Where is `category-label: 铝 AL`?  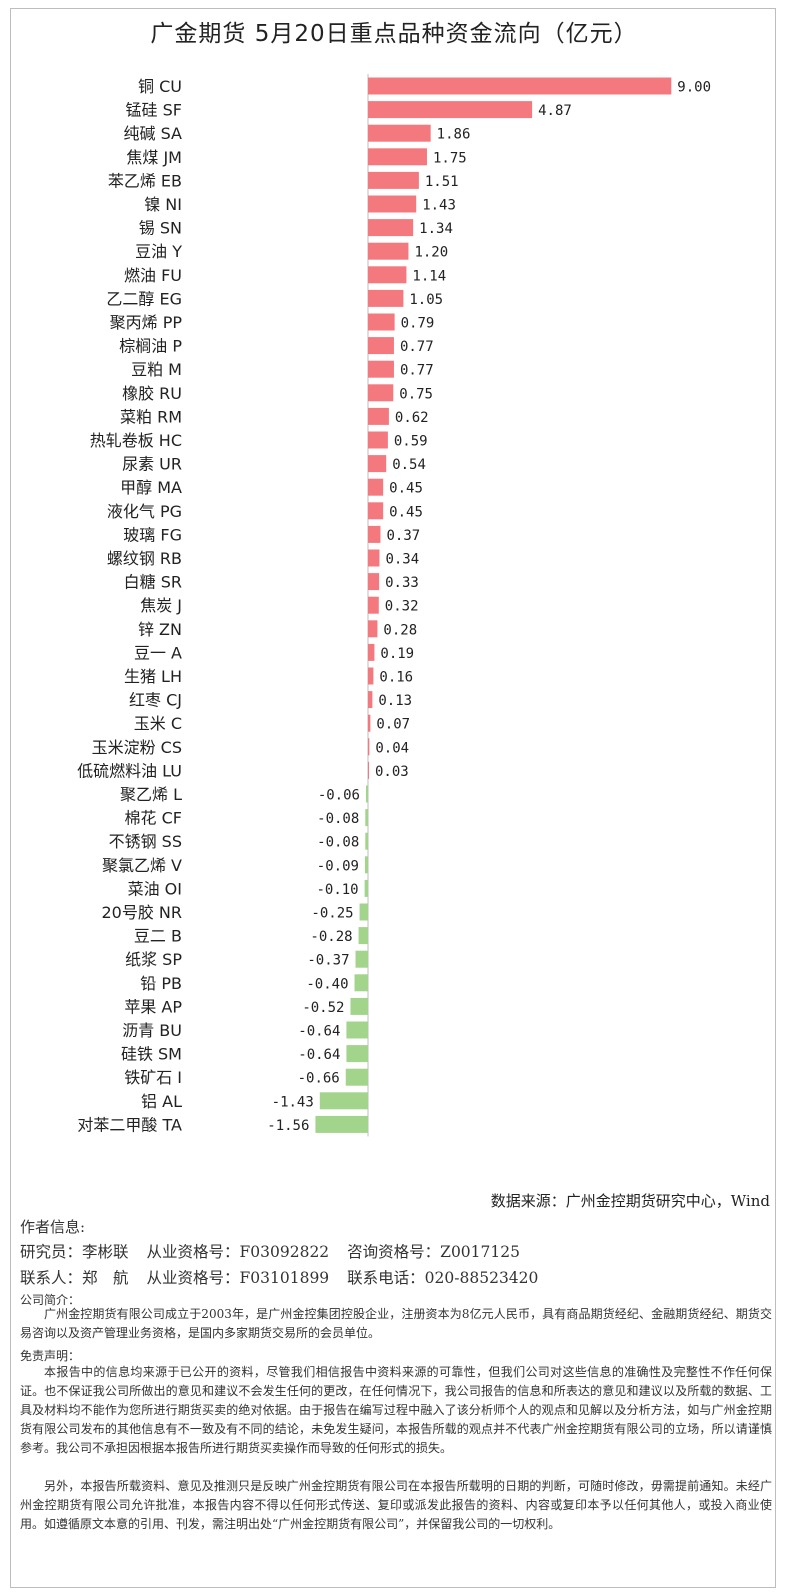
category-label: 铝 AL is located at coordinates (161, 1101).